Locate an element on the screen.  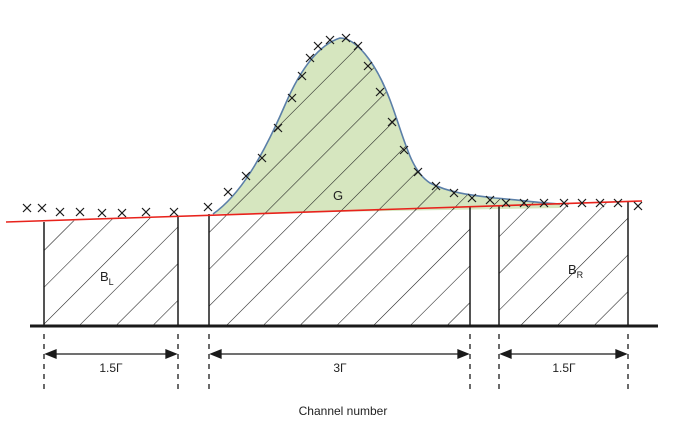
left-background-label: BL is located at coordinates (107, 278).